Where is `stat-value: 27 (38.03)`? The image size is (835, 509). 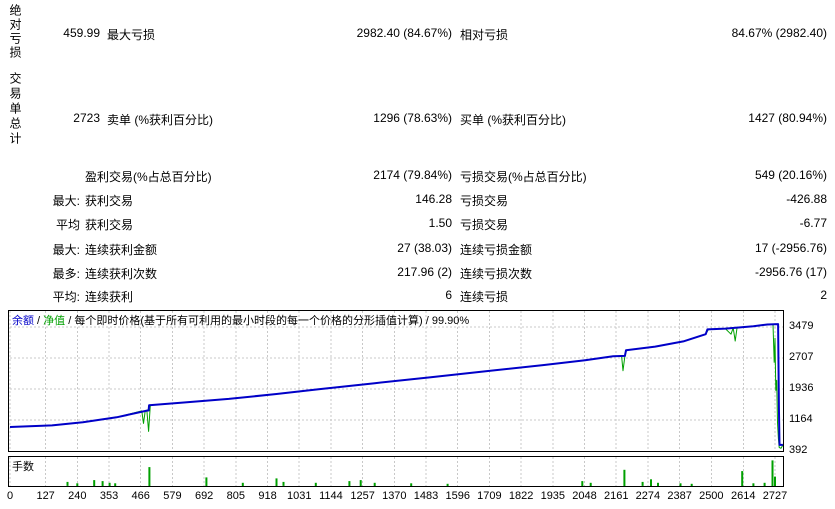
stat-value: 27 (38.03) is located at coordinates (424, 248).